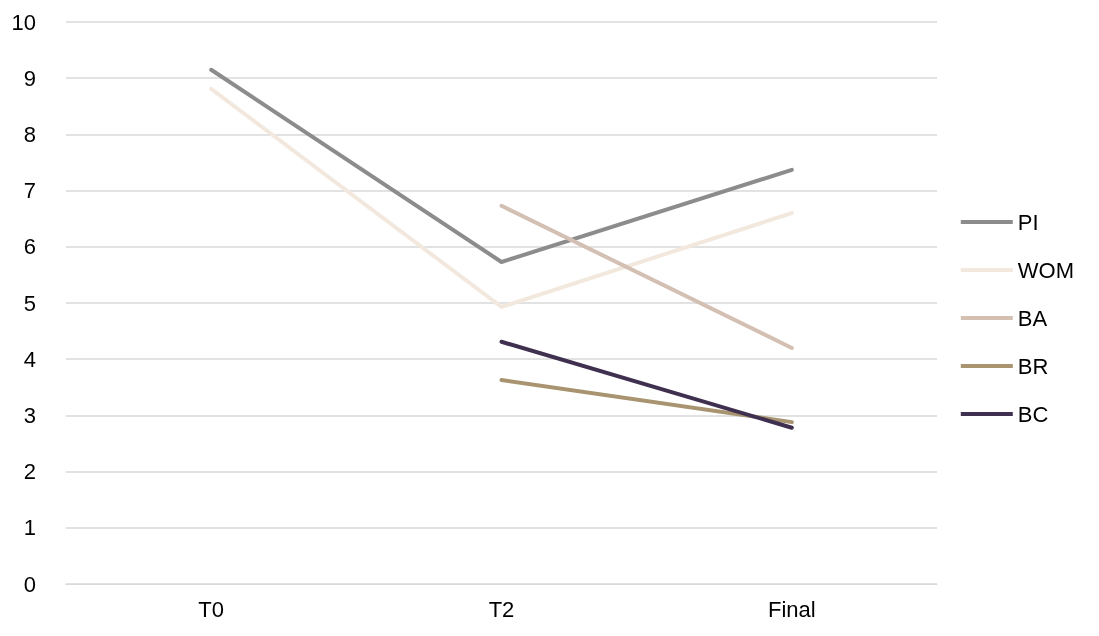  I want to click on y-tick-label: 2, so click(29, 472).